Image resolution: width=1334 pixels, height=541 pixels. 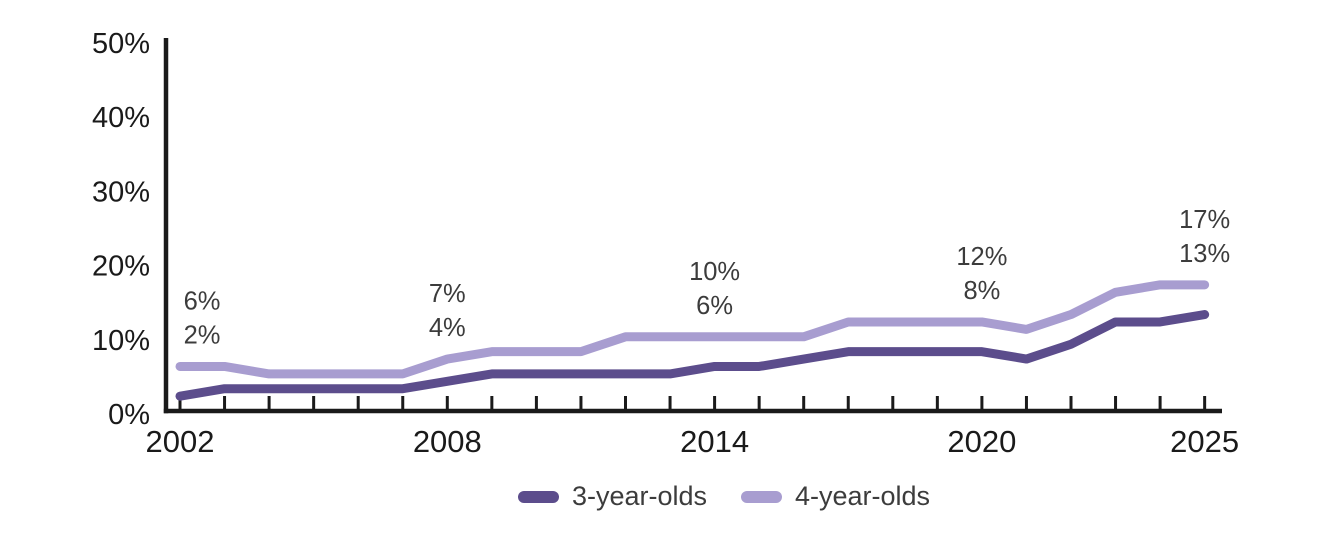 I want to click on y-axis-label-40: 40%, so click(x=121, y=118).